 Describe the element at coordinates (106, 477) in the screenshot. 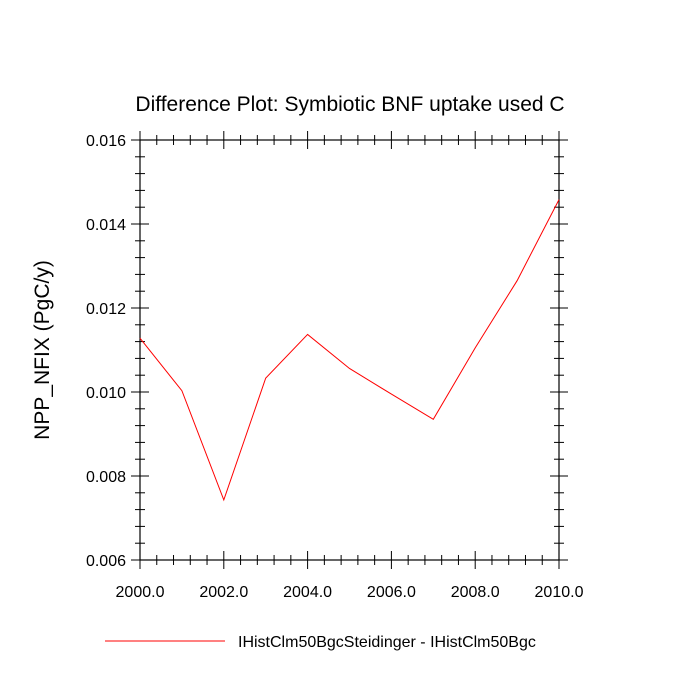

I see `y-tick-label: 0.008` at that location.